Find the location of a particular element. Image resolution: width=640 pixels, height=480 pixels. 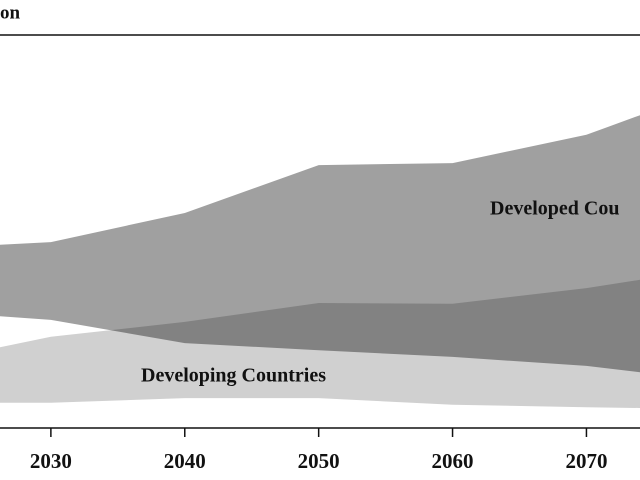

x-tick-label: 2040 is located at coordinates (185, 461).